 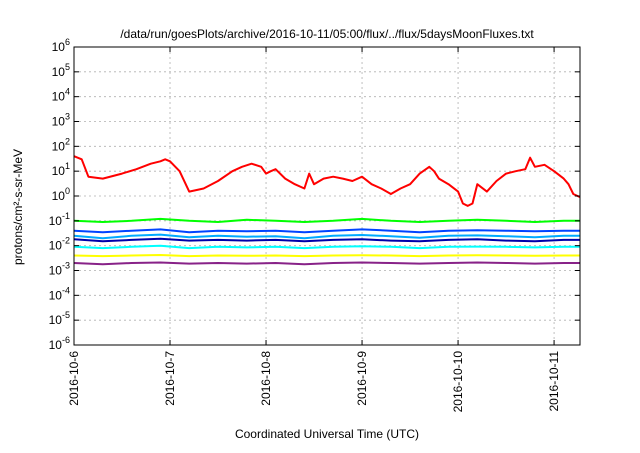 I want to click on y-tick-label: 10¹, so click(x=61, y=169).